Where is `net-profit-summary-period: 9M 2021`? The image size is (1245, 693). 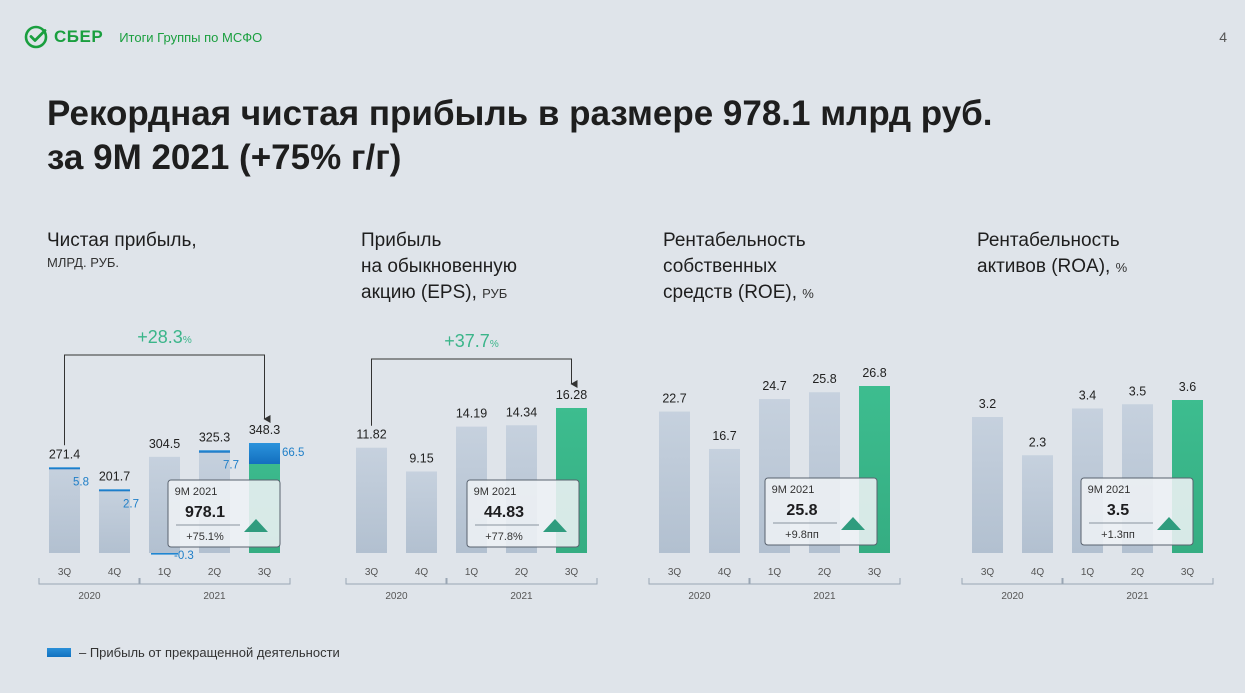 net-profit-summary-period: 9M 2021 is located at coordinates (196, 492).